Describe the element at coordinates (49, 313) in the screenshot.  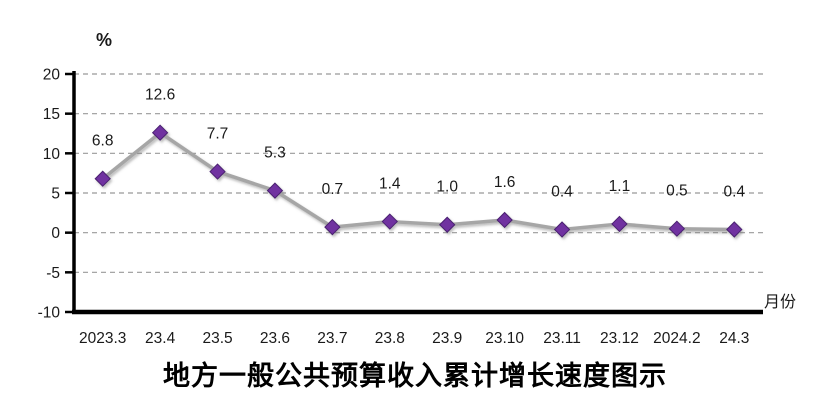
I see `y-tick-label: -10` at that location.